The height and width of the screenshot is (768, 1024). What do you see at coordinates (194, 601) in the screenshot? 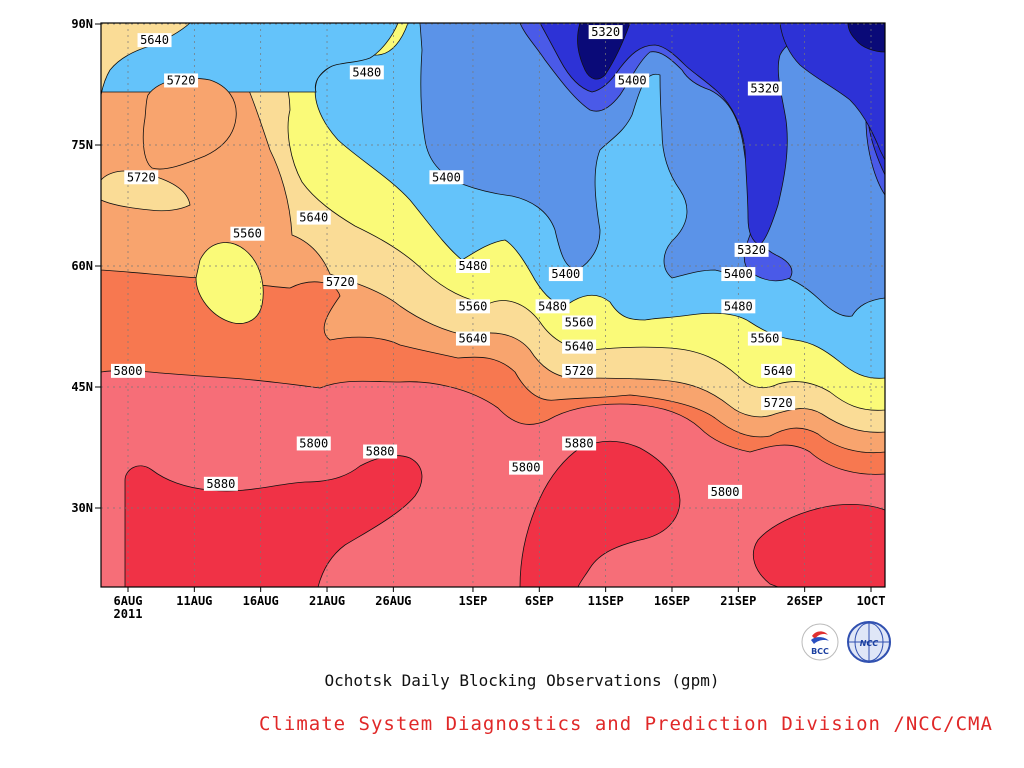
I see `x-tick-label-1: 11AUG` at bounding box center [194, 601].